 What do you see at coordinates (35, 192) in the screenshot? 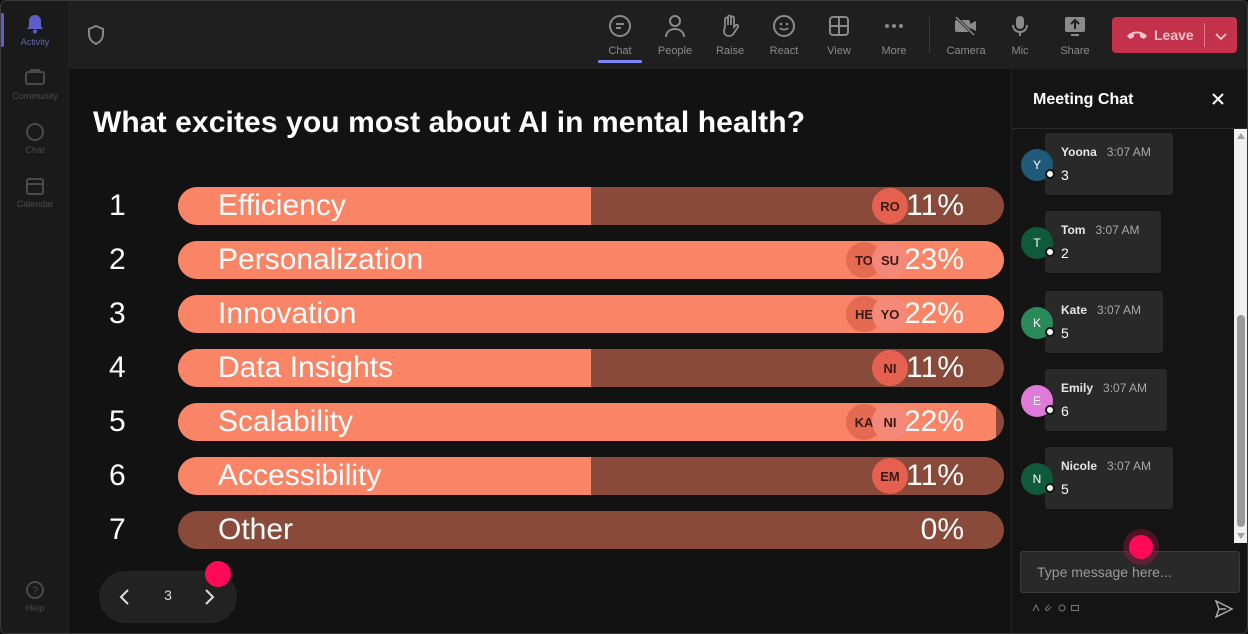
I see `rail-calendar: Calendar` at bounding box center [35, 192].